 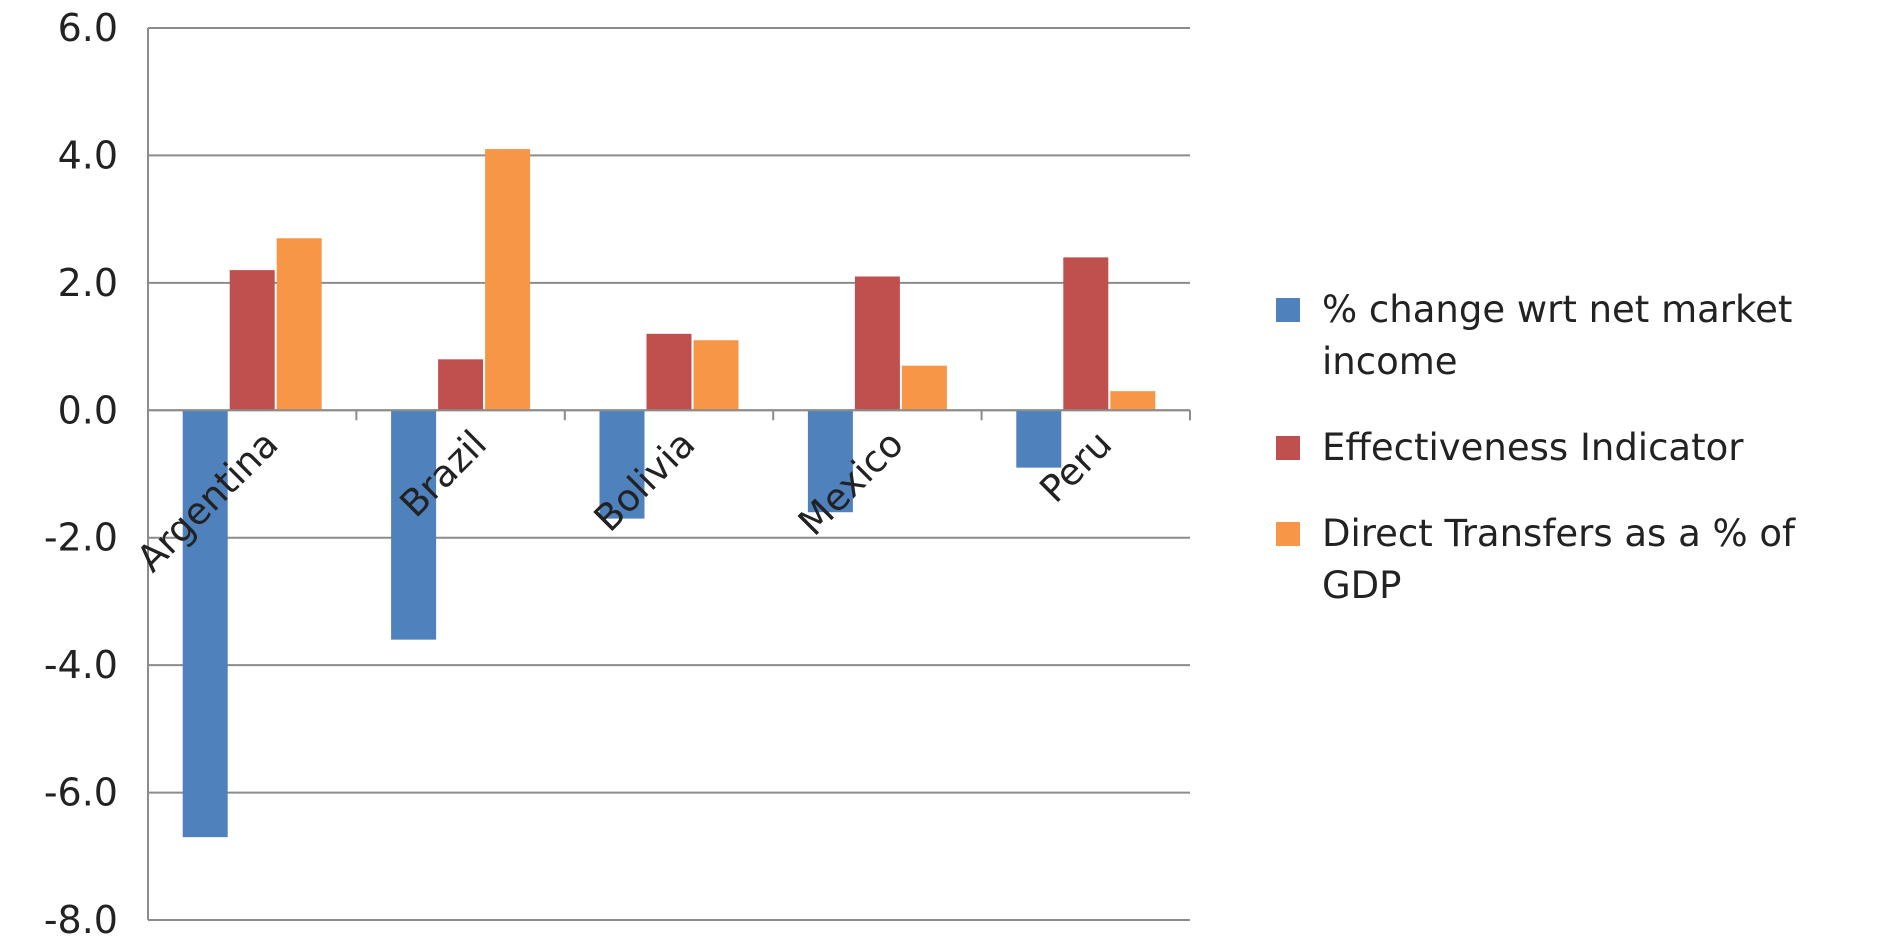 I want to click on y-tick-label: 4.0, so click(x=88, y=155).